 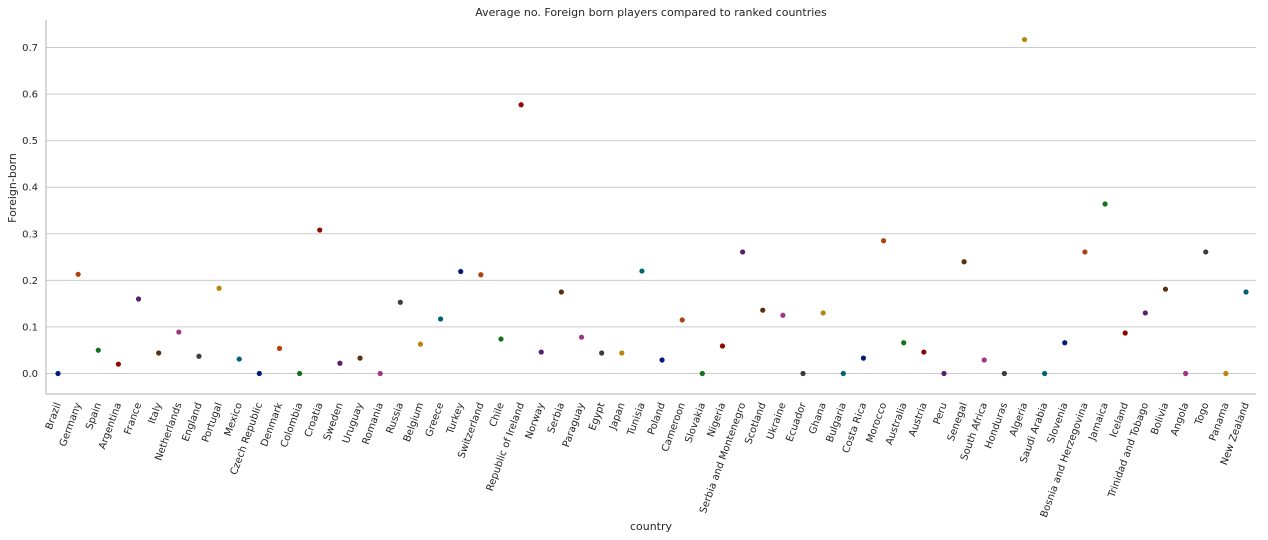 What do you see at coordinates (134, 418) in the screenshot?
I see `x-tick-label: France` at bounding box center [134, 418].